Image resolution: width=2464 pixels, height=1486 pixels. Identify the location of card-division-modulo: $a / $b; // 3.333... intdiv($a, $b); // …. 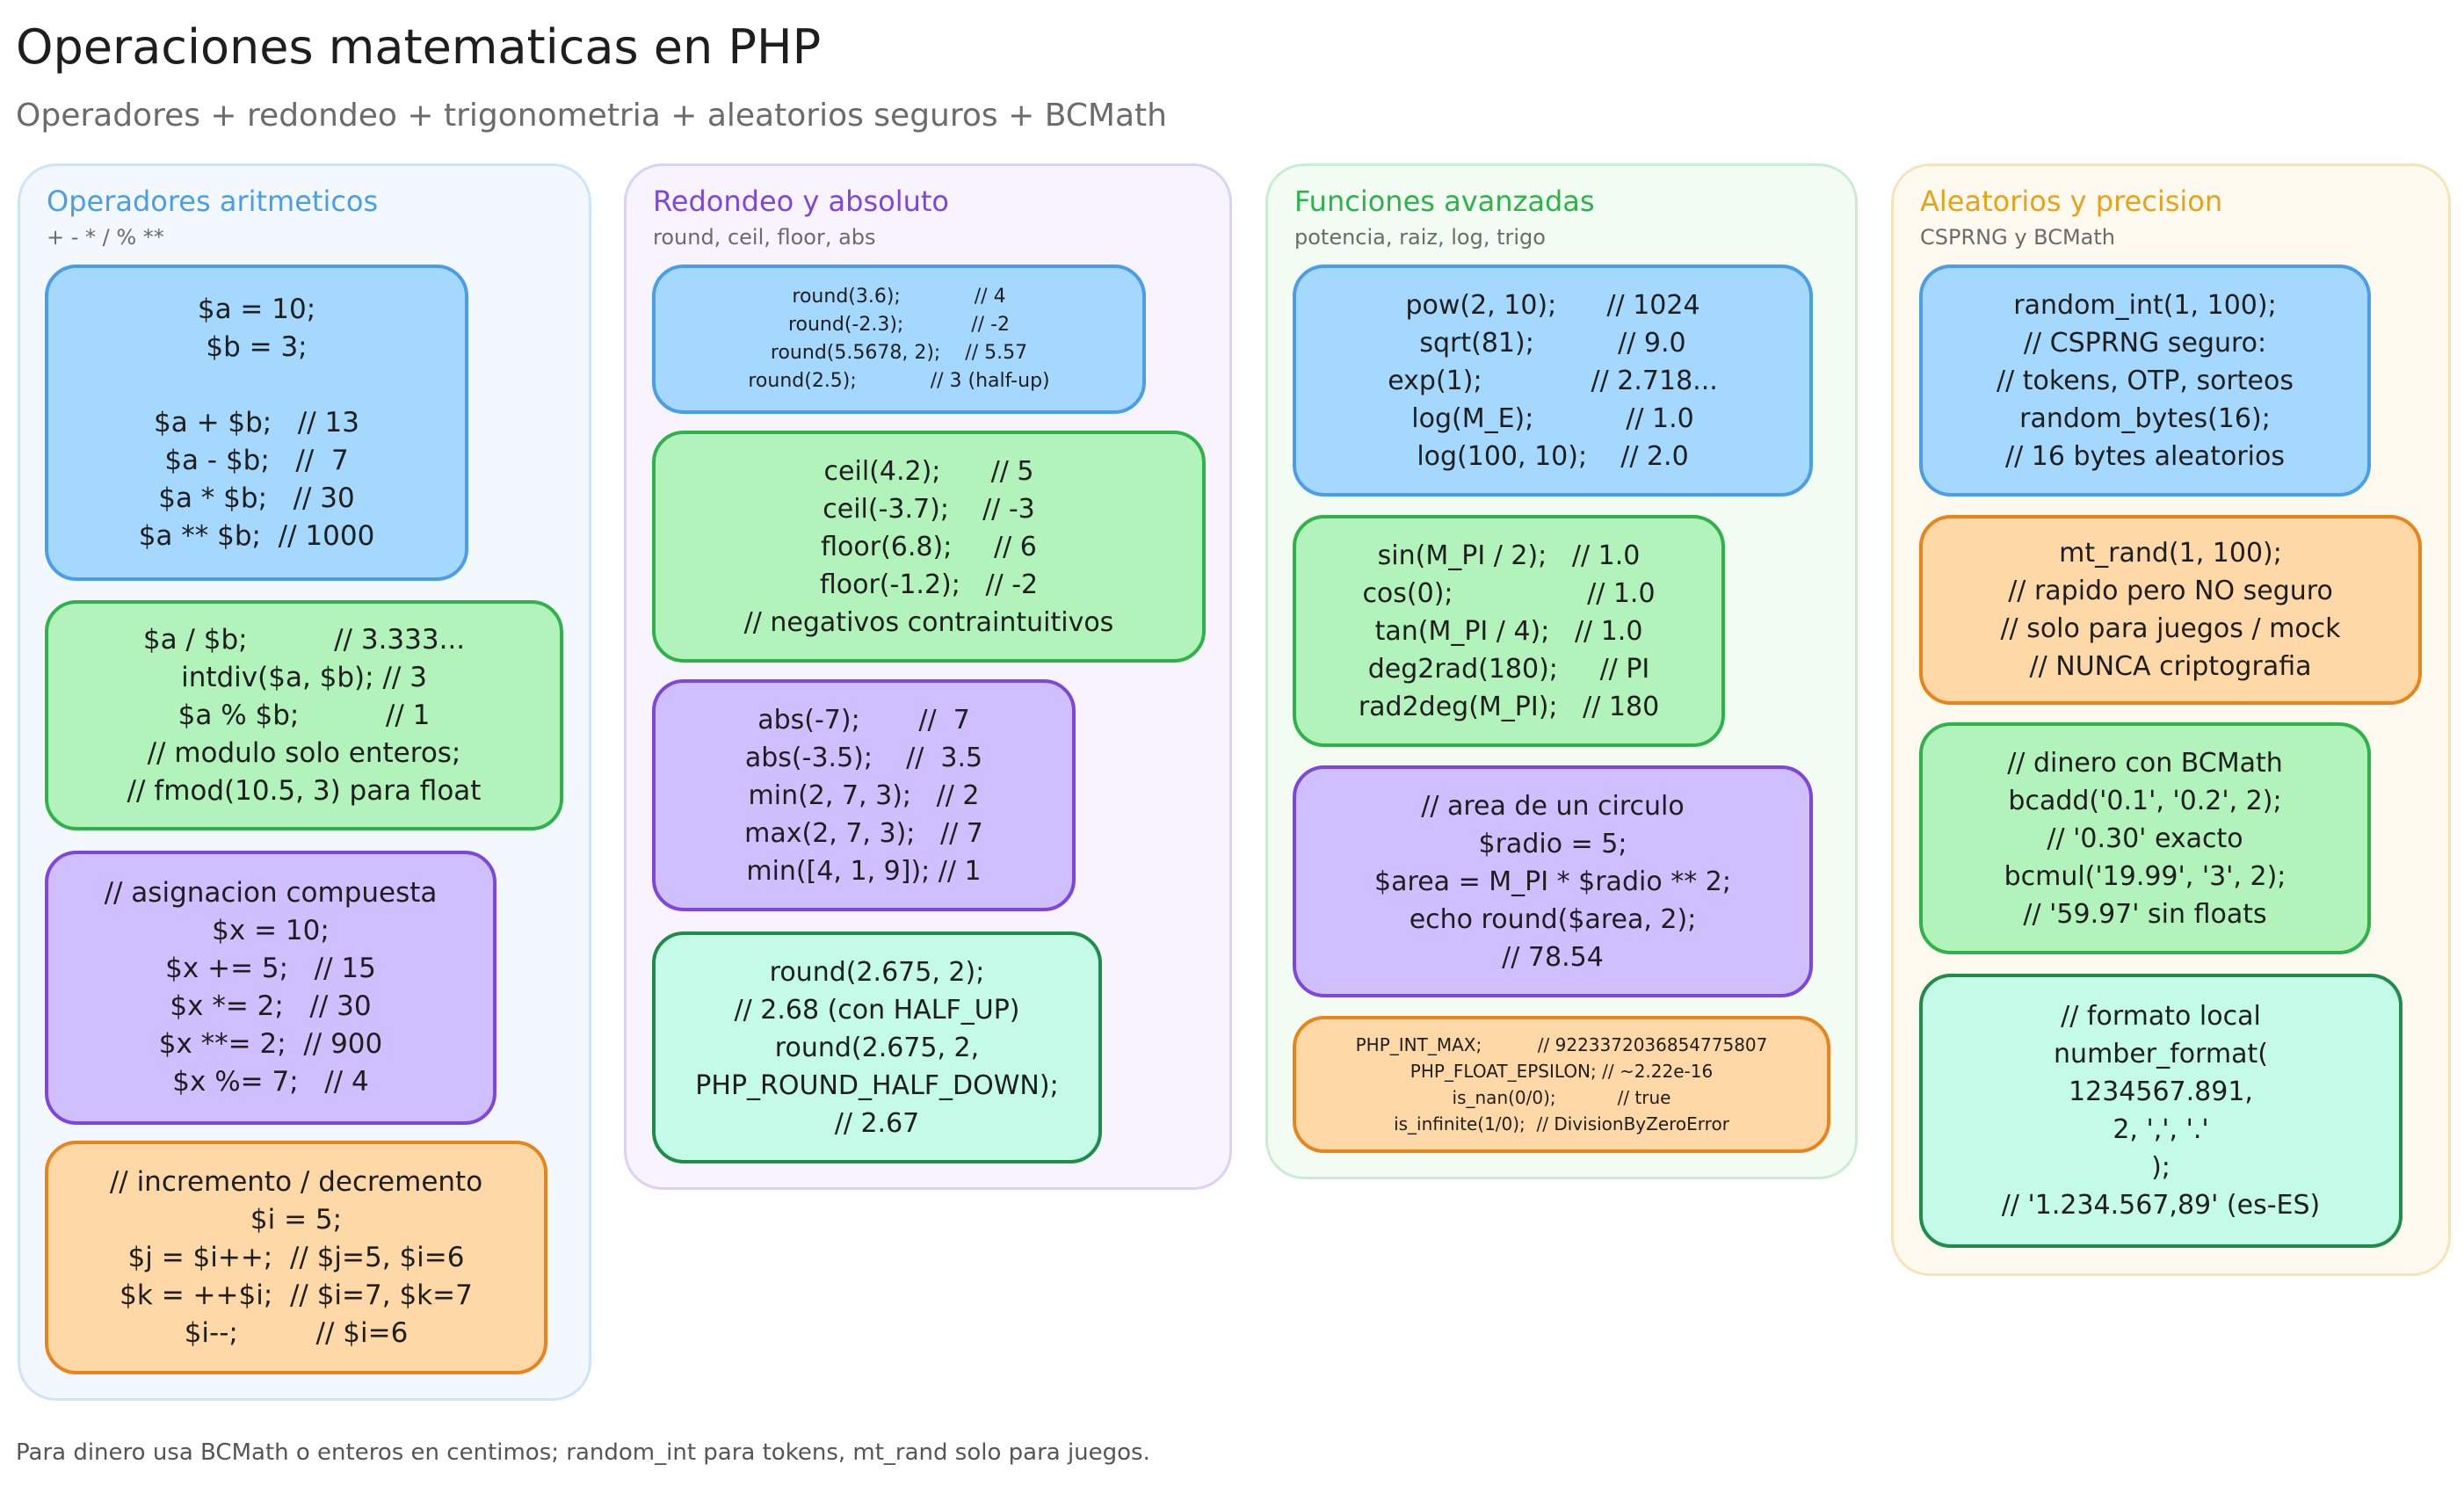
(304, 715).